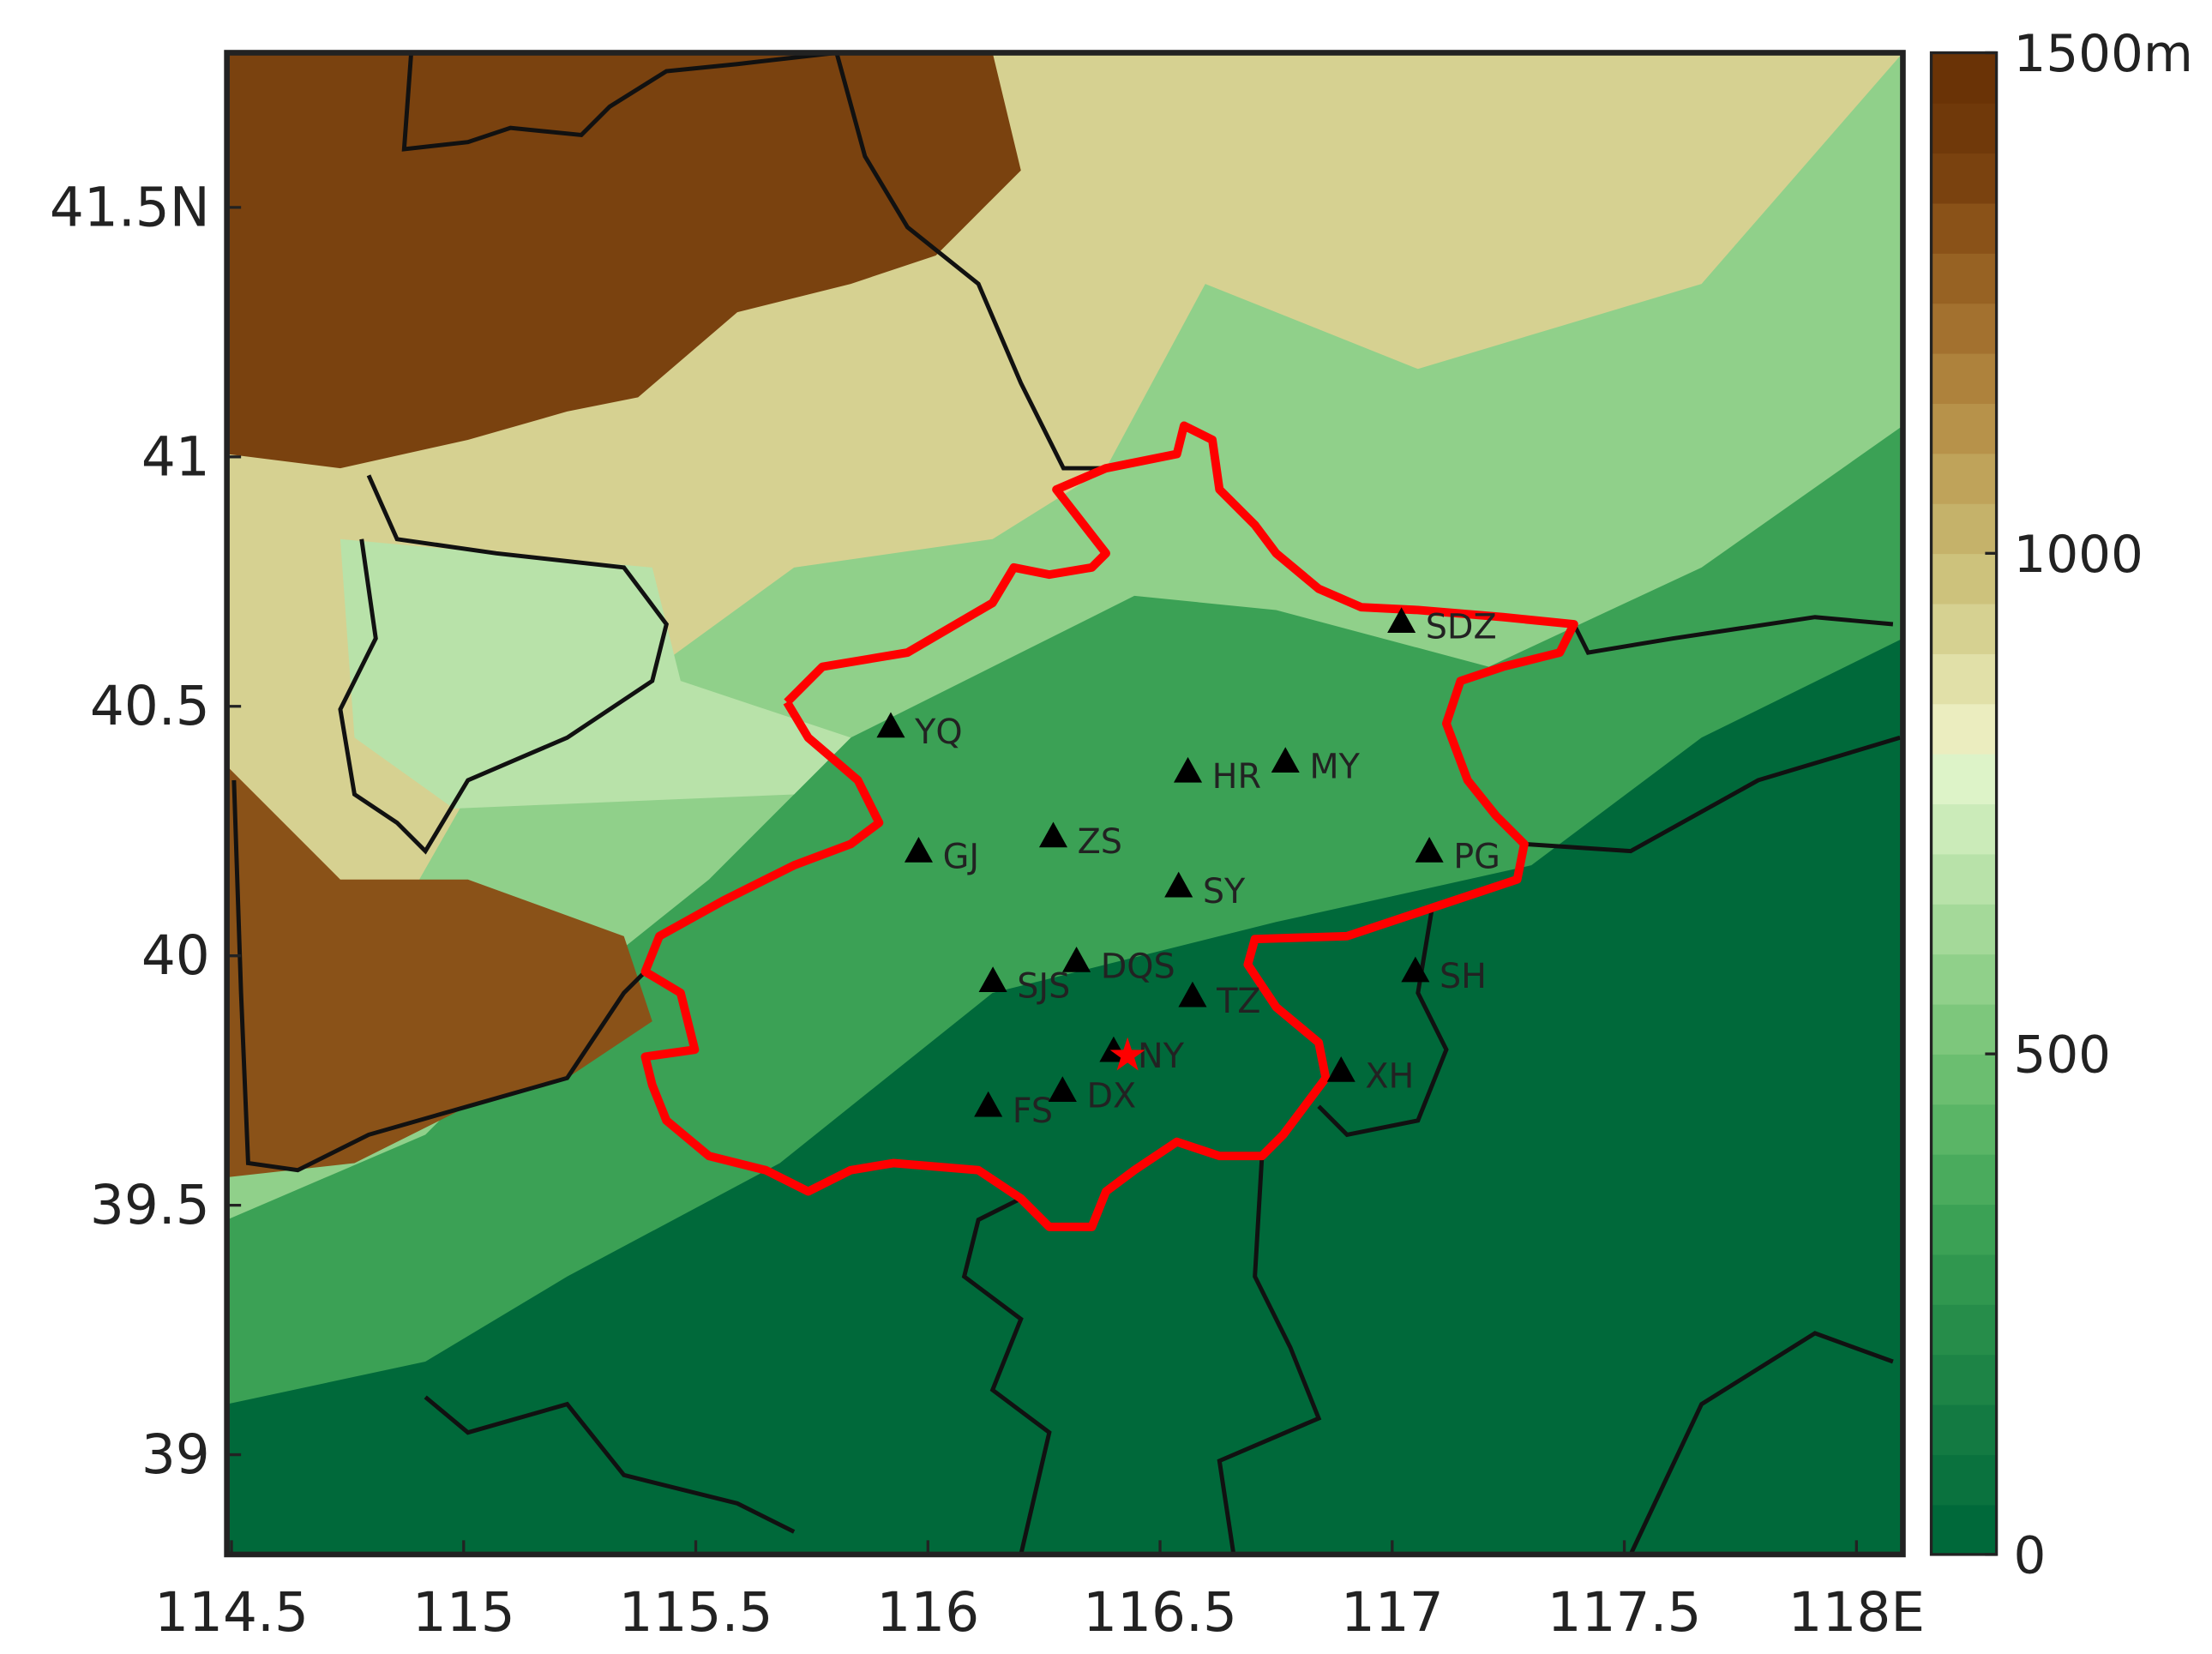 This screenshot has height=1654, width=2212. I want to click on colorbar-tick-label: 1000, so click(2078, 556).